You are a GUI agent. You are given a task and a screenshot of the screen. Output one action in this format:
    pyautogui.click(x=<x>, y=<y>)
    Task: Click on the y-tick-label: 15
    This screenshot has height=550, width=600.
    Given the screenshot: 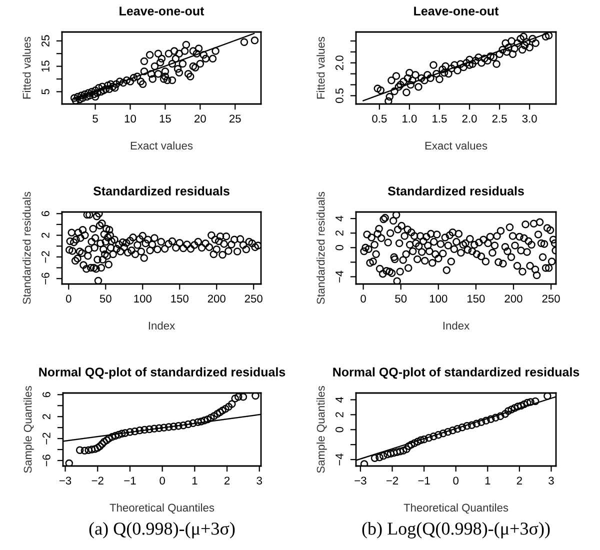 What is the action you would take?
    pyautogui.click(x=46, y=66)
    